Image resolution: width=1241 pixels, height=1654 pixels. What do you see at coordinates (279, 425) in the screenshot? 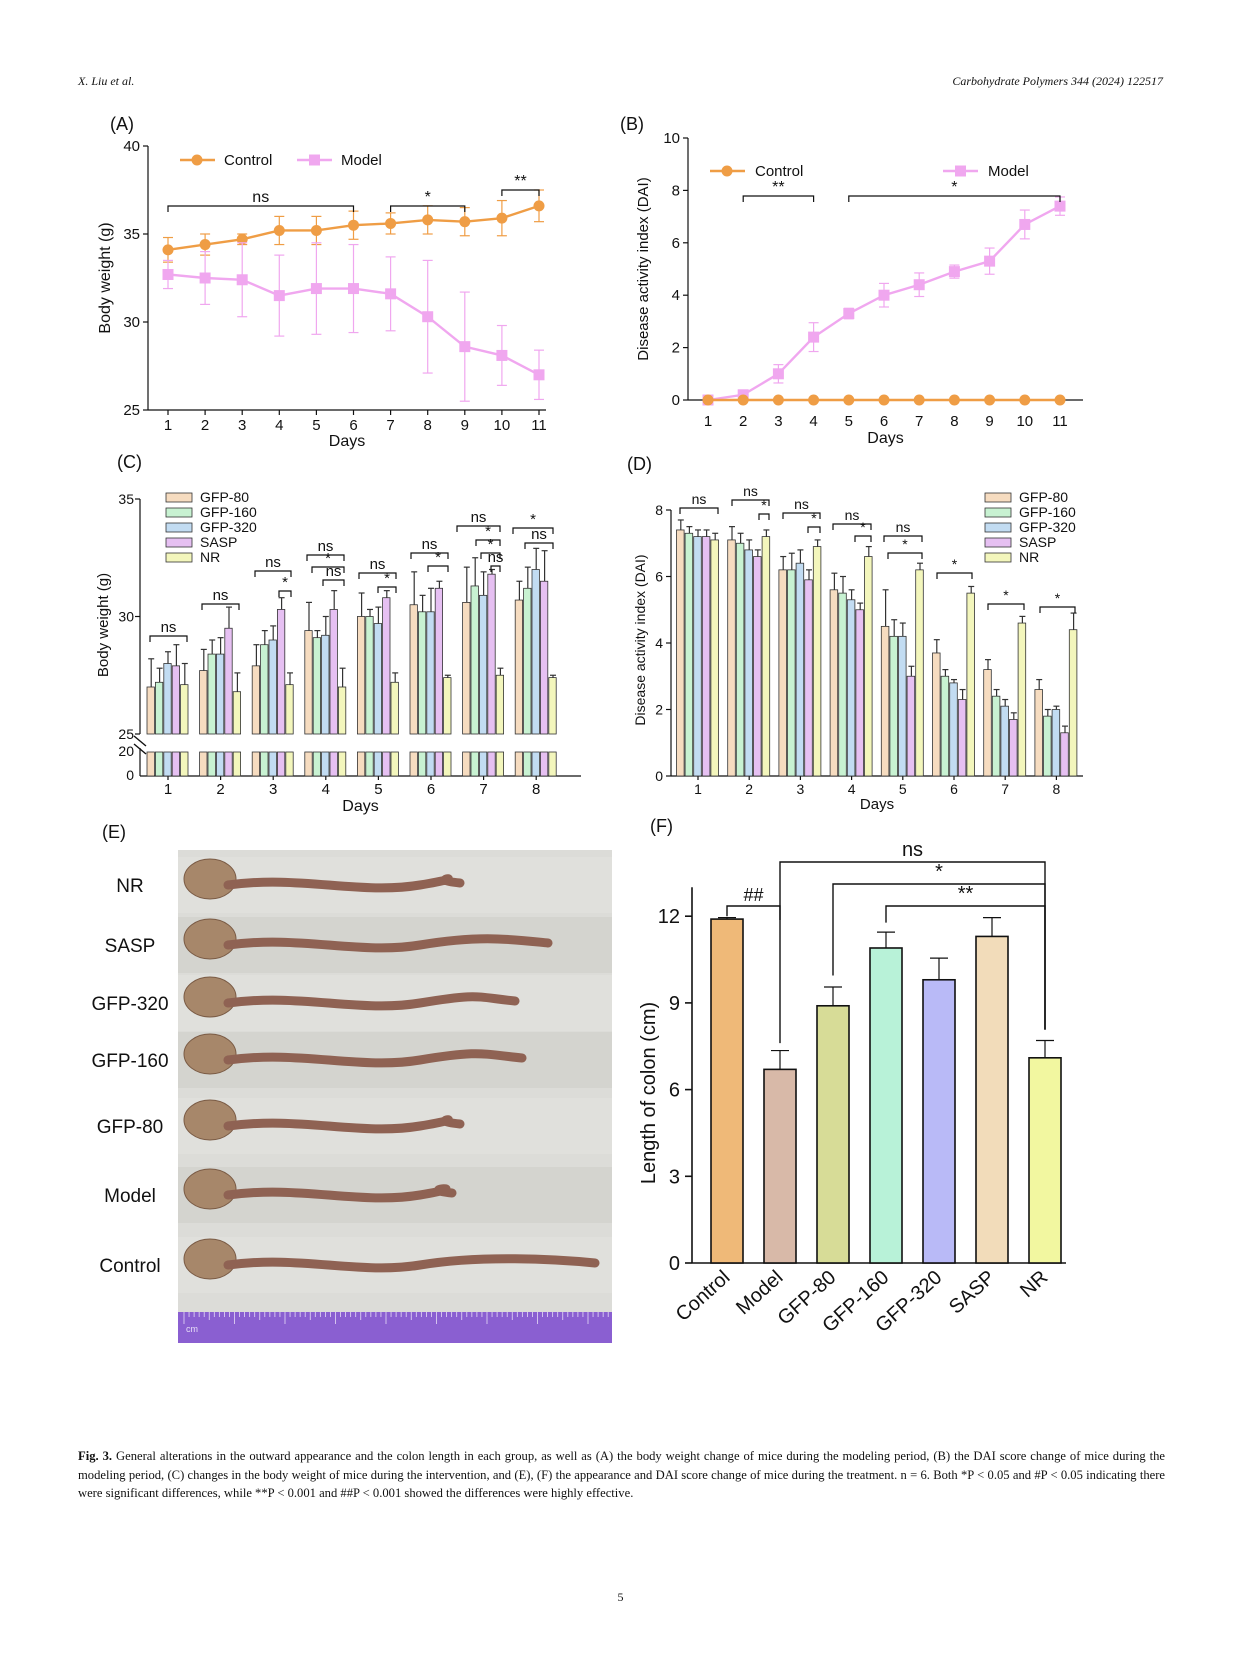
I see `panel-a-xtick-label: 4` at bounding box center [279, 425].